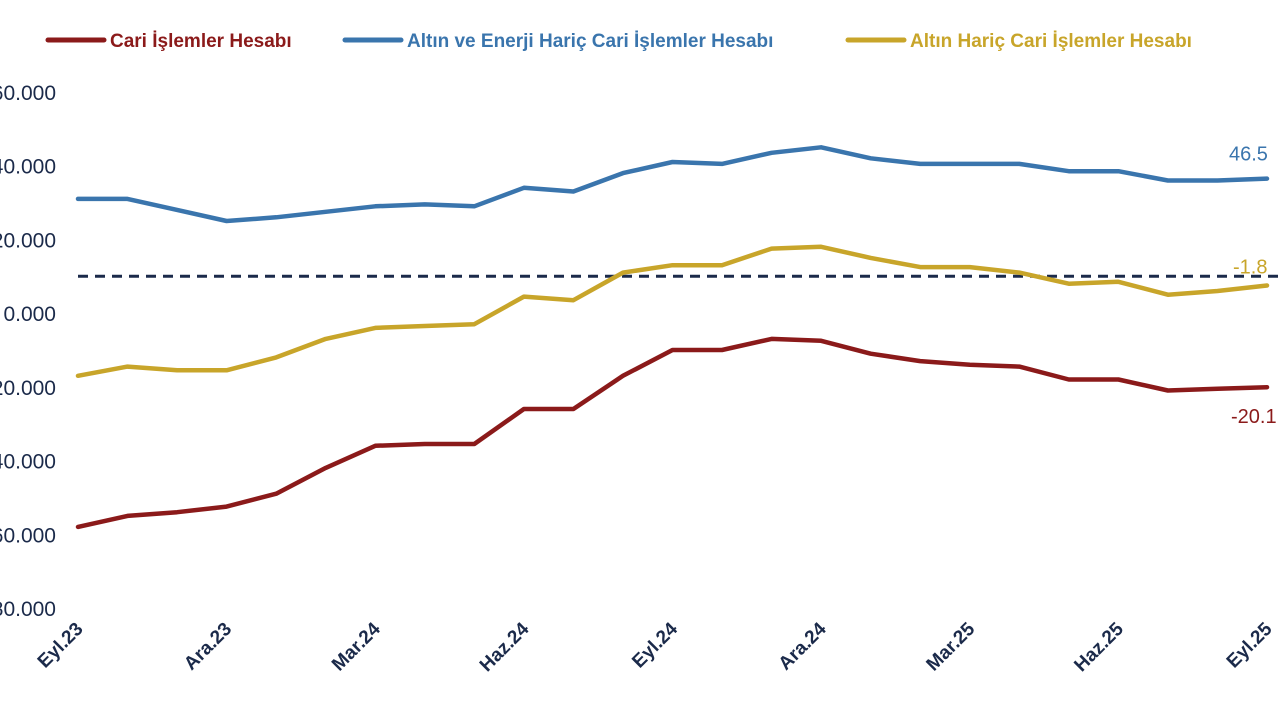 Image resolution: width=1280 pixels, height=720 pixels. I want to click on x-tick-label: Eyl.23, so click(61, 646).